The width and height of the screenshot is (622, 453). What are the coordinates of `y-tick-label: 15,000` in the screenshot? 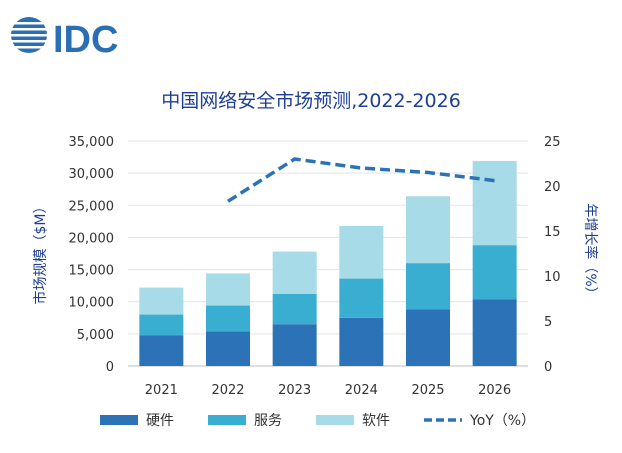 It's located at (92, 271).